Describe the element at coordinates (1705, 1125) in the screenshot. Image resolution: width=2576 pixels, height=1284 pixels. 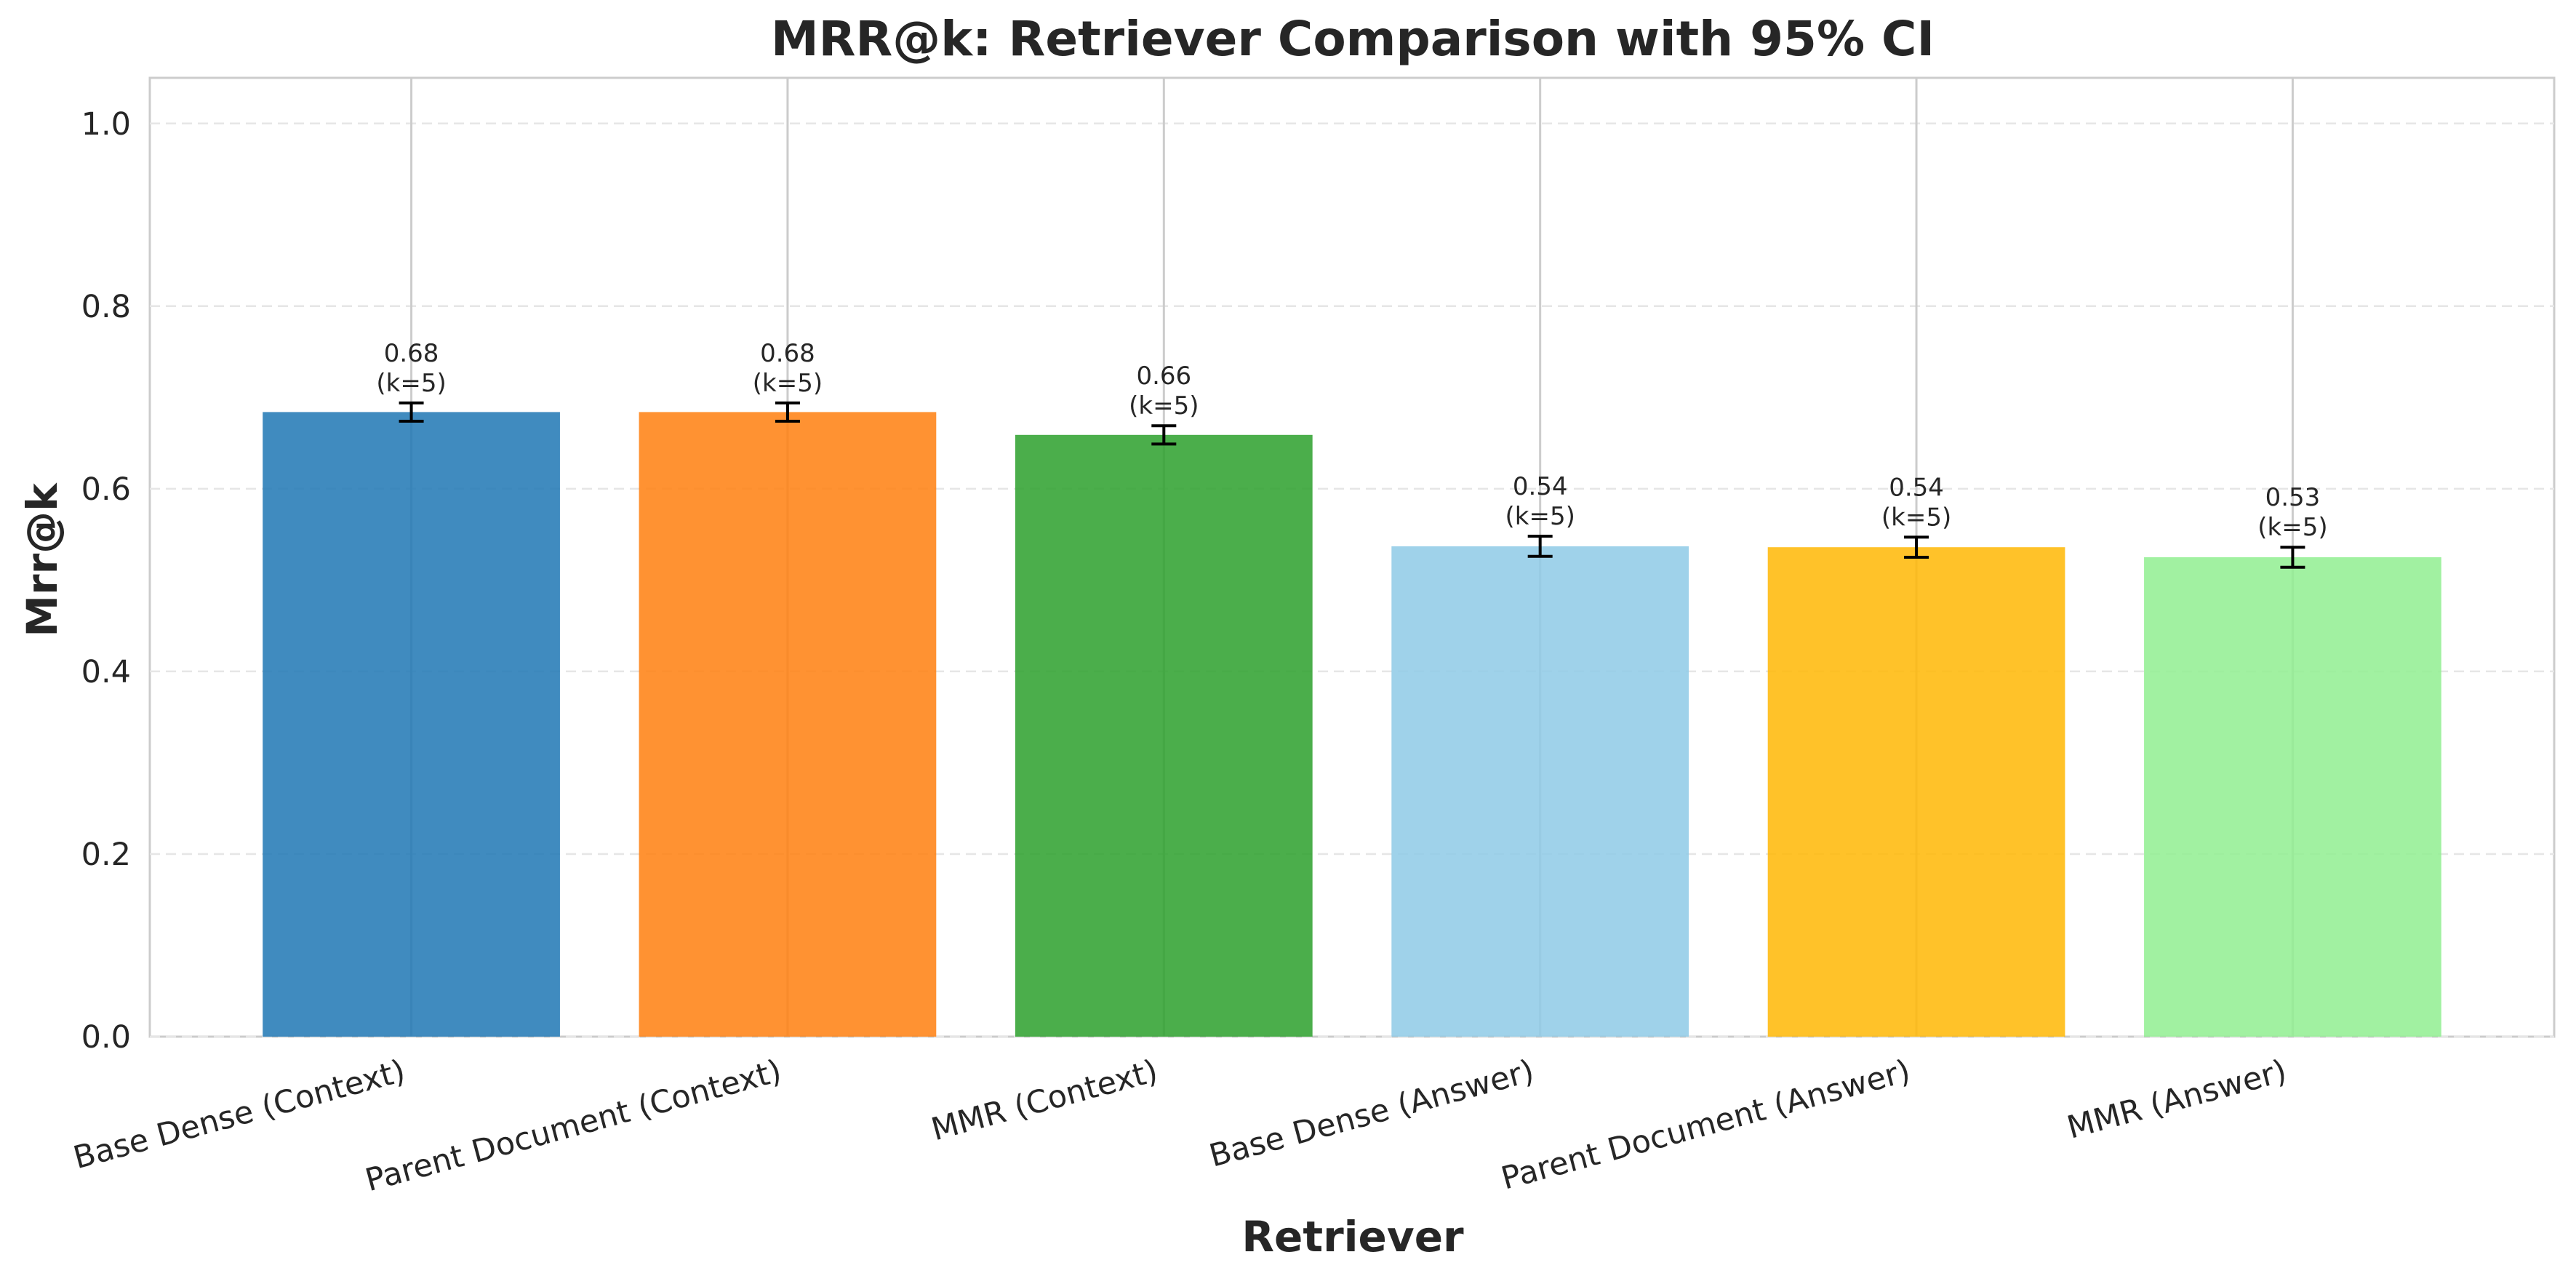
I see `x-tick-label: Parent Document (Answer)` at that location.